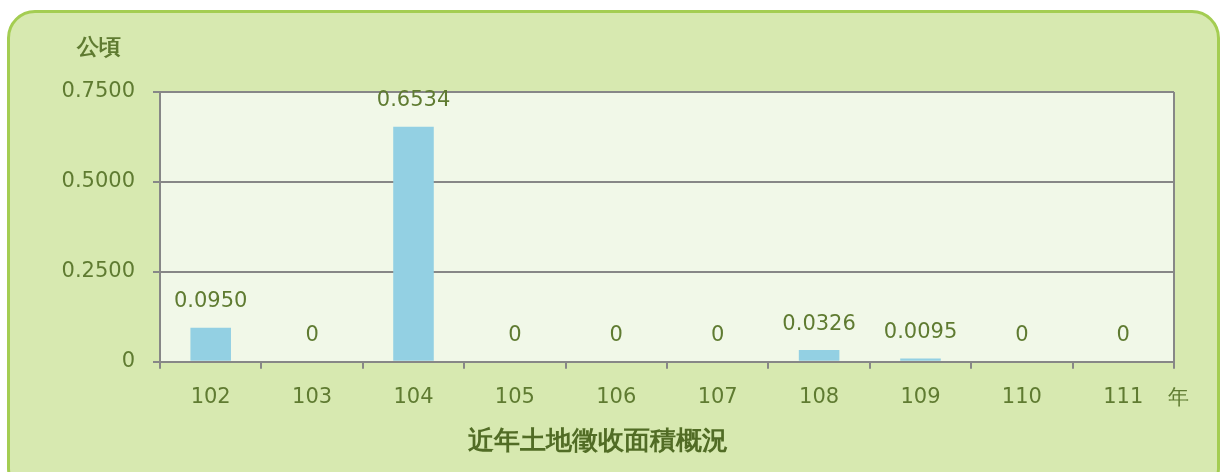 The width and height of the screenshot is (1222, 472). What do you see at coordinates (98, 180) in the screenshot?
I see `y-tick-label: 0.5000` at bounding box center [98, 180].